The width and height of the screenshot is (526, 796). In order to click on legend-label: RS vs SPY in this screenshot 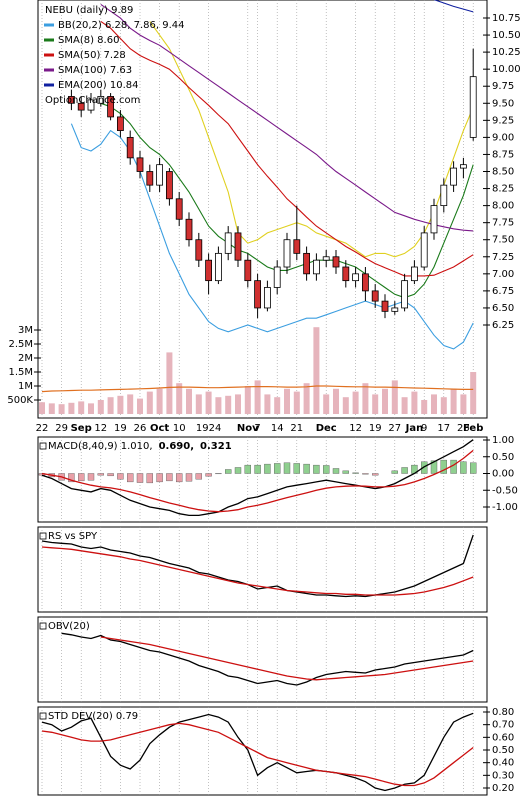, I will do `click(73, 536)`.